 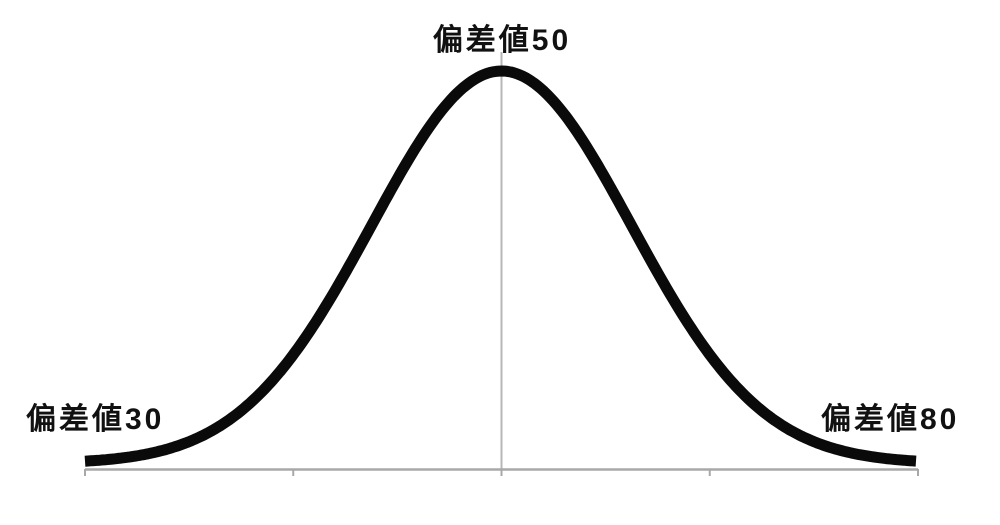 I want to click on x-axis-ticks, so click(x=501, y=472).